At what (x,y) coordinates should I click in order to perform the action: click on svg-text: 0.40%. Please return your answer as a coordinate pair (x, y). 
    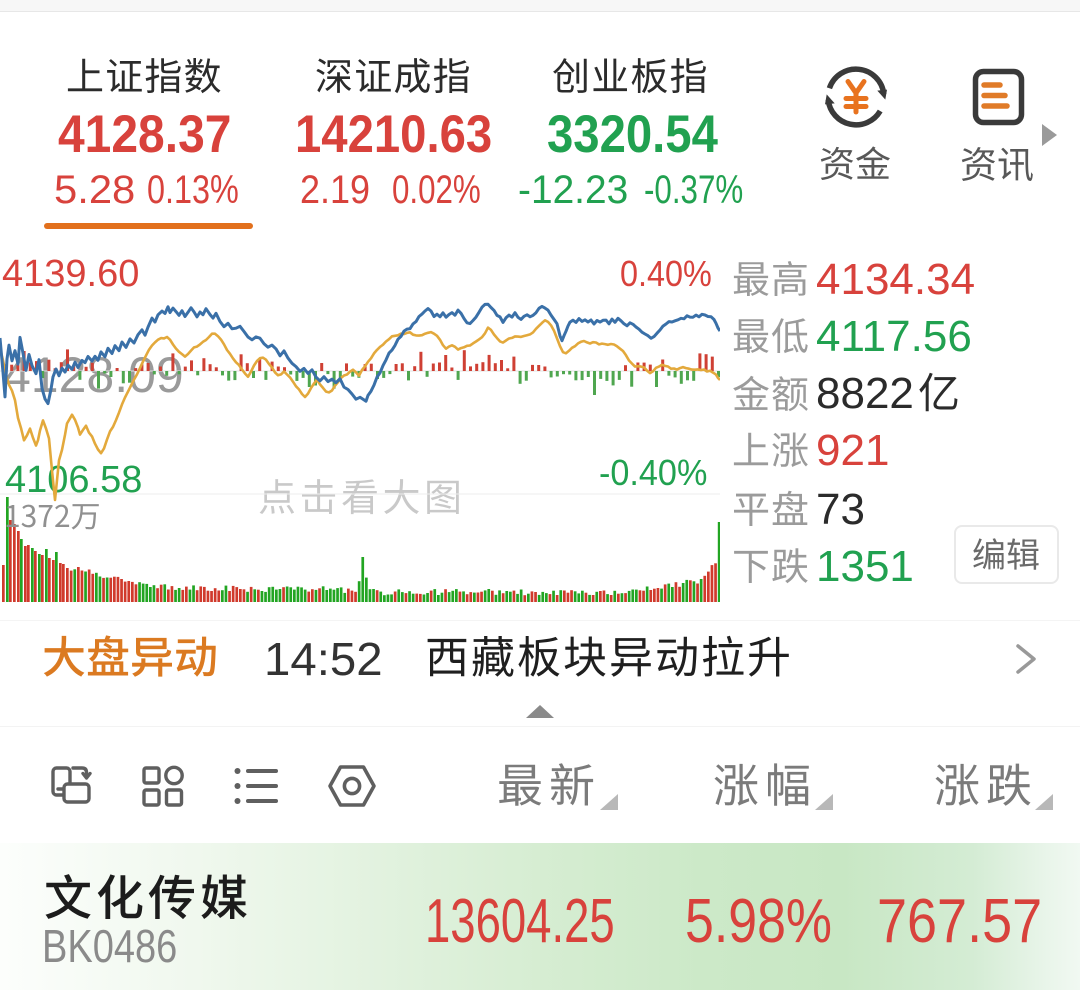
    Looking at the image, I should click on (666, 273).